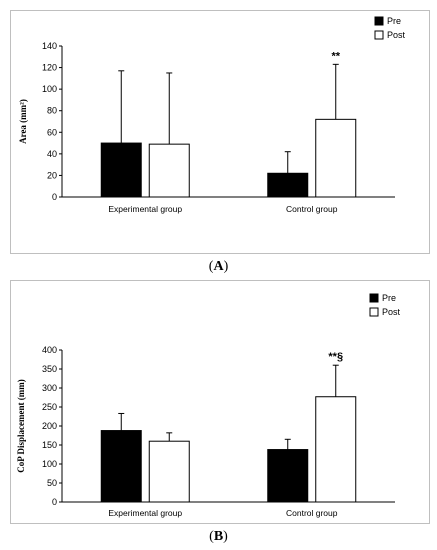 Image resolution: width=437 pixels, height=550 pixels. I want to click on y-axis-label: Area (mm²), so click(23, 121).